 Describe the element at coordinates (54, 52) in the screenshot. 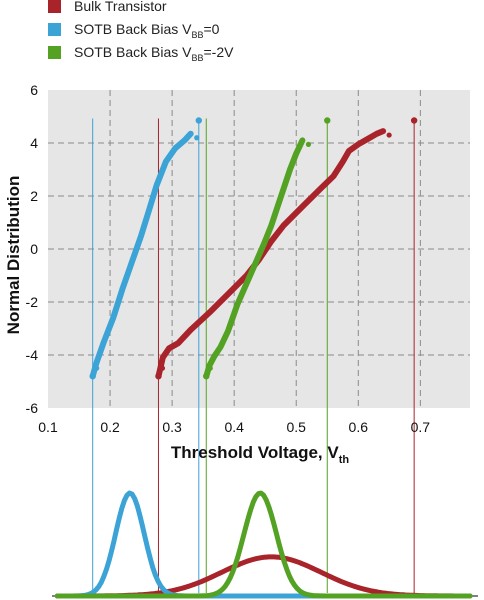

I see `legend-swatch-sotb-2v` at that location.